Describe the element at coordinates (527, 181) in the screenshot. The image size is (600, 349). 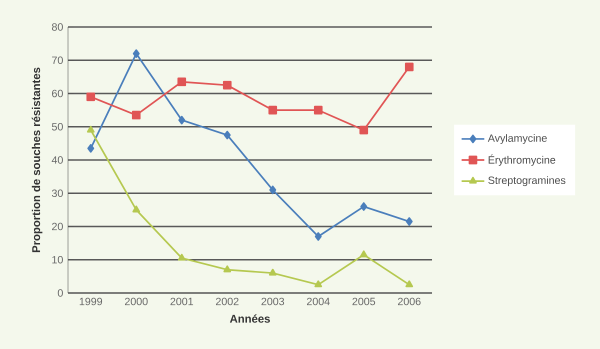
I see `legend-label: Streptogramines` at that location.